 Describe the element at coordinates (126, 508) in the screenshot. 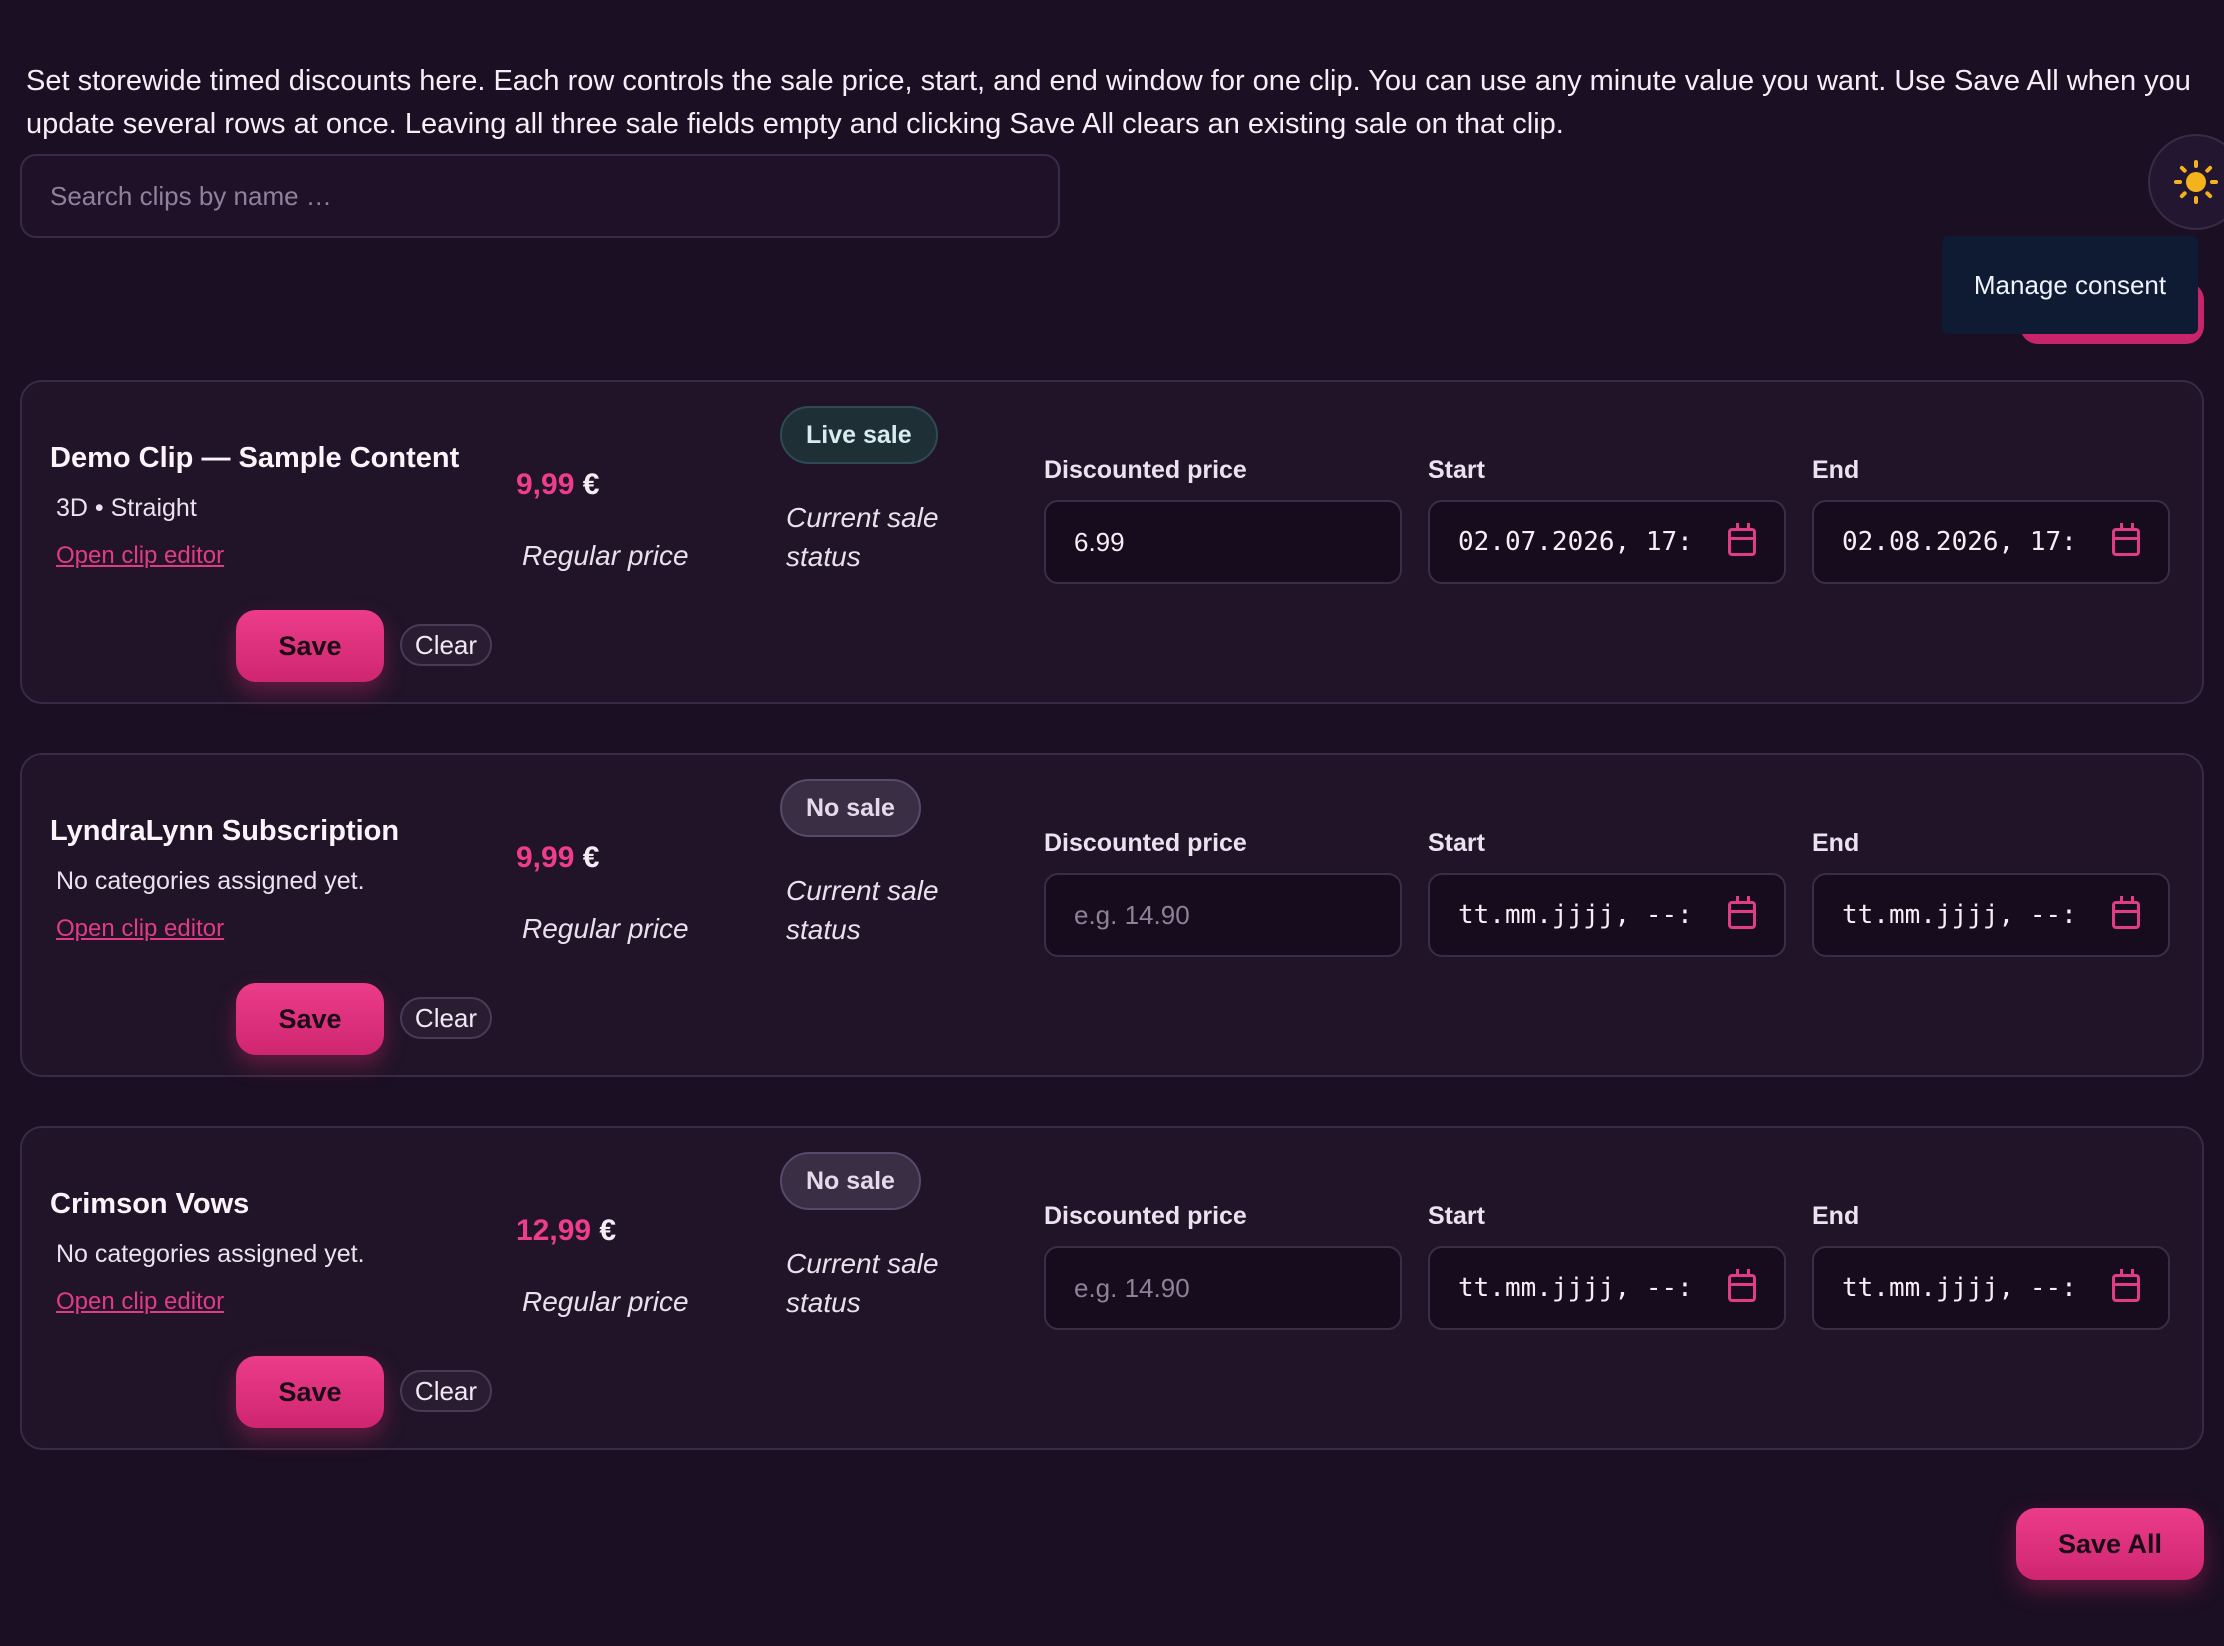

I see `clip-categories: 3D • Straight` at that location.